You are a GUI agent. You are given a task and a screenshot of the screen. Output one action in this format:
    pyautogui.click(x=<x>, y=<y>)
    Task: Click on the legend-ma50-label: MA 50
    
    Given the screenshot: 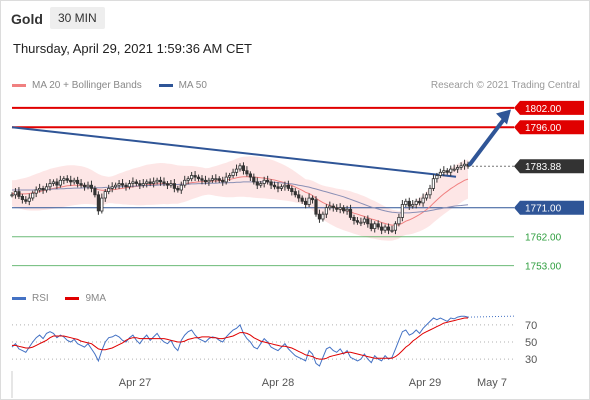 What is the action you would take?
    pyautogui.click(x=192, y=85)
    